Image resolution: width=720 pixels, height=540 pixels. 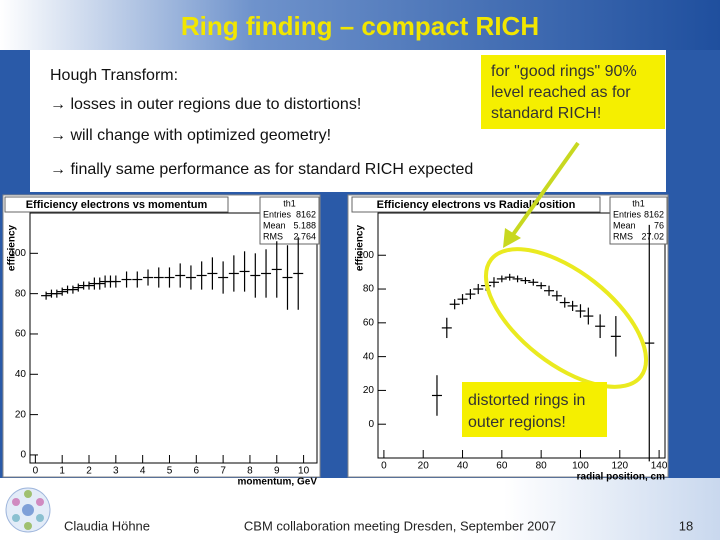 What do you see at coordinates (197, 471) in the screenshot?
I see `x-tick-label: 6` at bounding box center [197, 471].